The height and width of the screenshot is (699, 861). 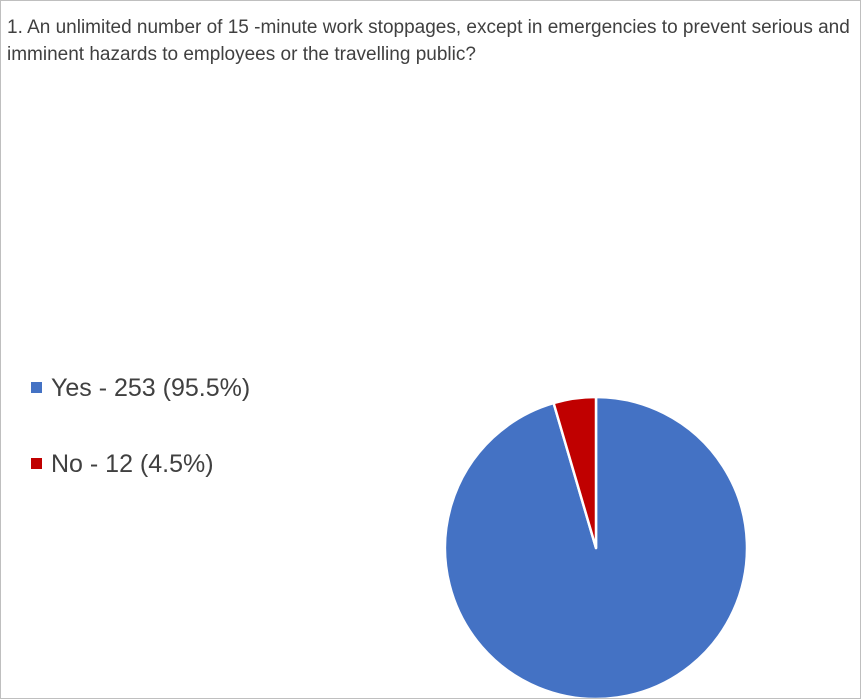 What do you see at coordinates (36, 463) in the screenshot?
I see `legend-swatch-no` at bounding box center [36, 463].